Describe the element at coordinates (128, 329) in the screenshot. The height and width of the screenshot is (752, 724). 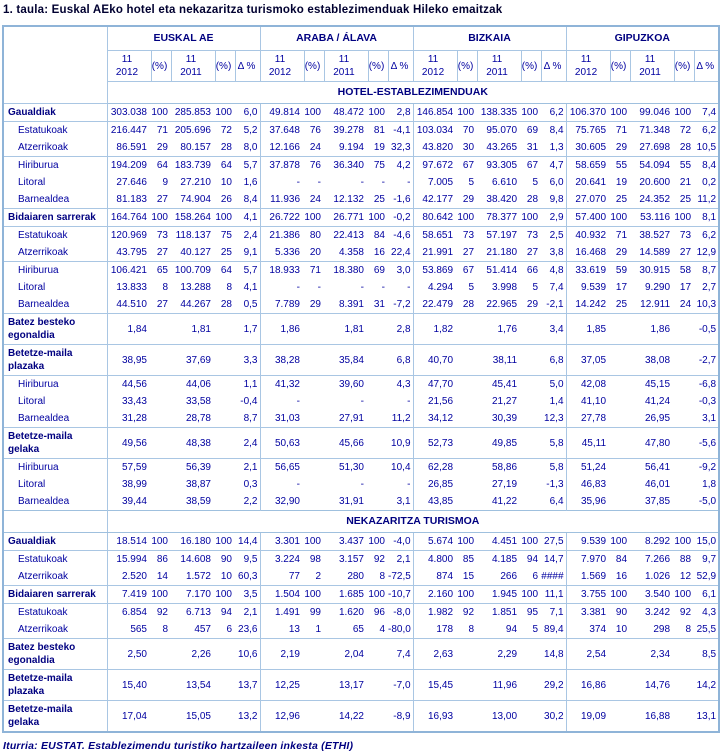
I see `data-cell: 1,84` at that location.